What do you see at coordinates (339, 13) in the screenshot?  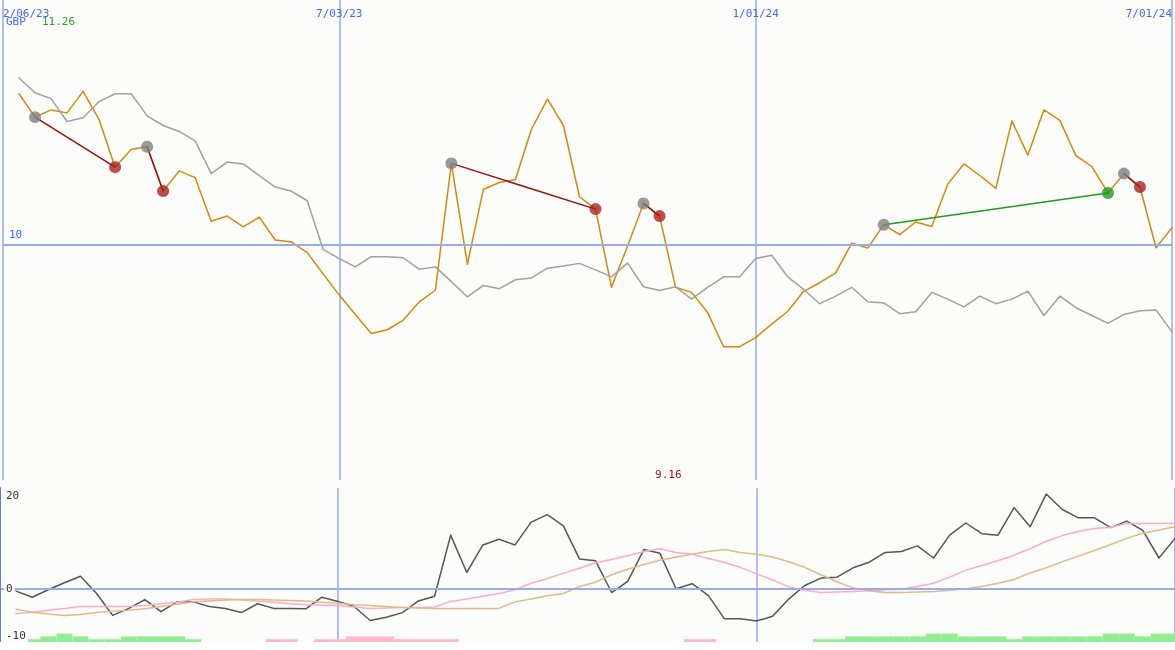 I see `x-tick-label: 7/03/23` at bounding box center [339, 13].